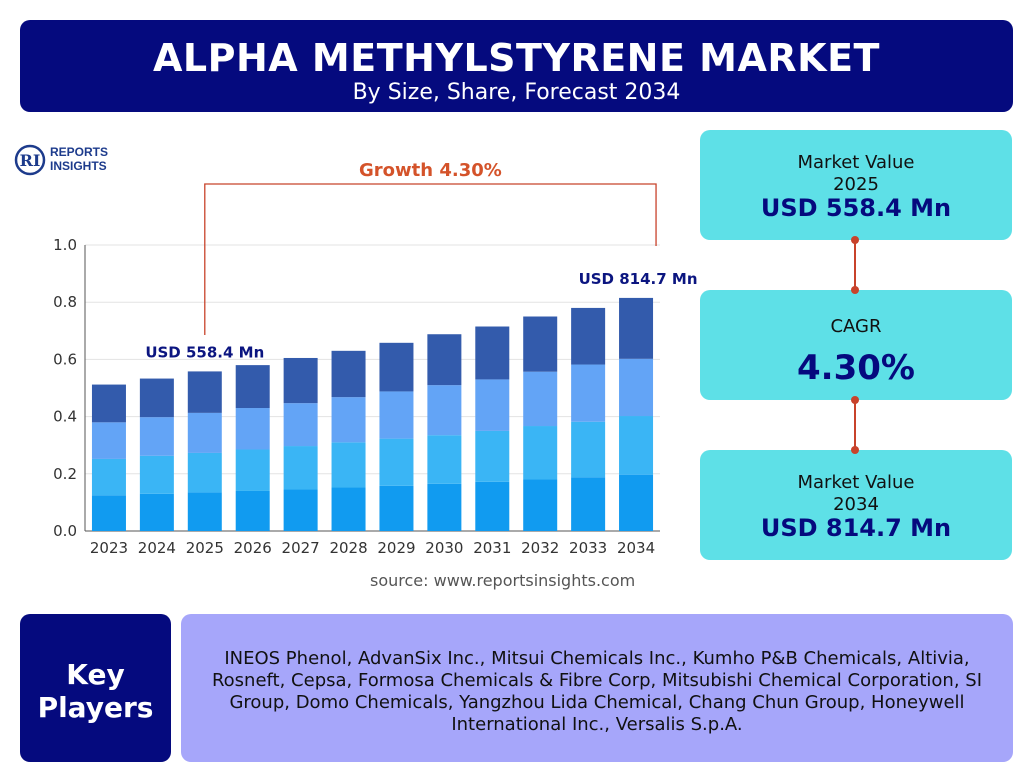 This screenshot has width=1032, height=766. I want to click on card-label: Market Value, so click(856, 162).